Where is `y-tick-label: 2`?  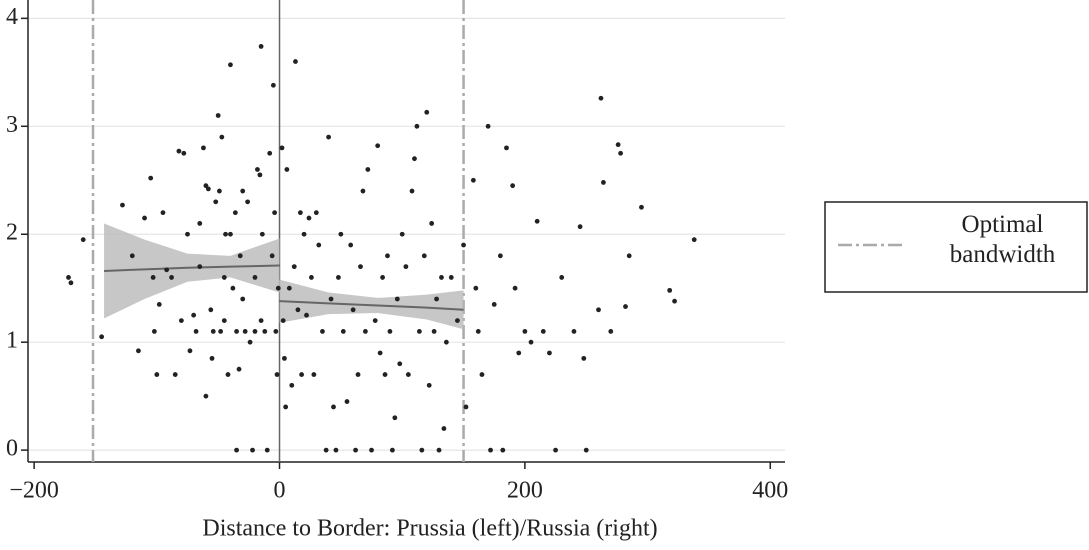 y-tick-label: 2 is located at coordinates (12, 233).